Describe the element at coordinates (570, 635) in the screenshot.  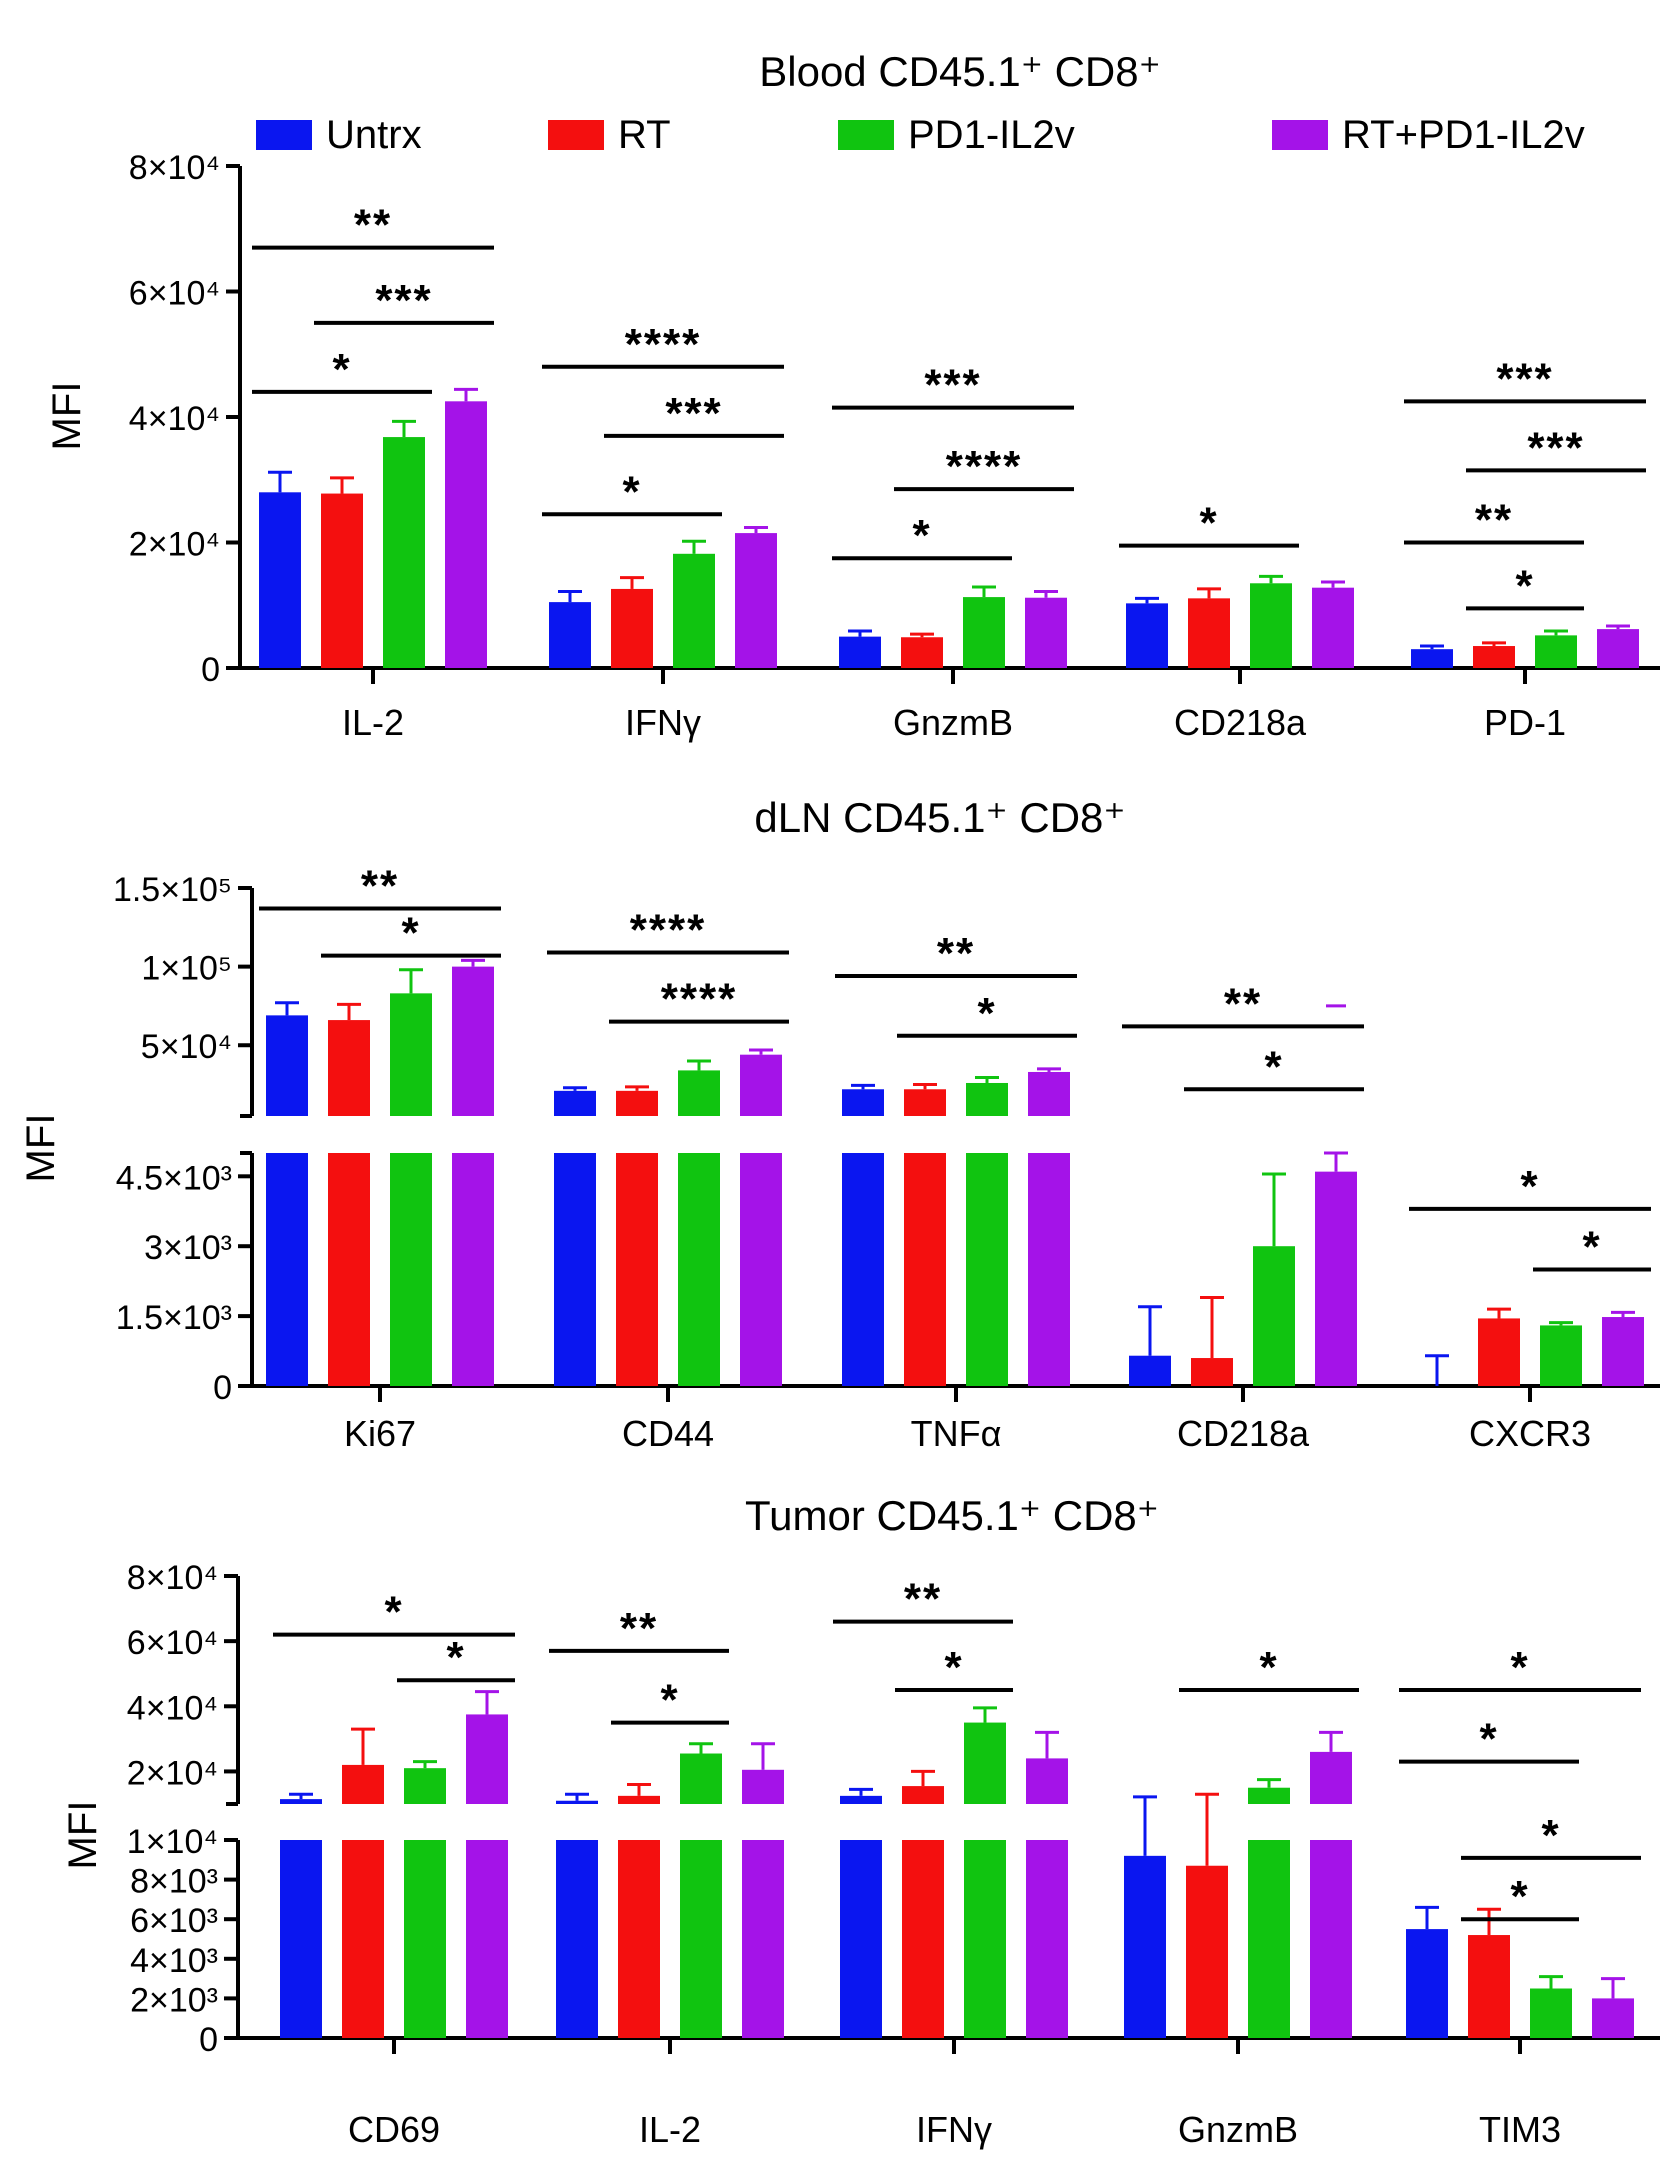
I see `blood-bar-ifn-untrx` at that location.